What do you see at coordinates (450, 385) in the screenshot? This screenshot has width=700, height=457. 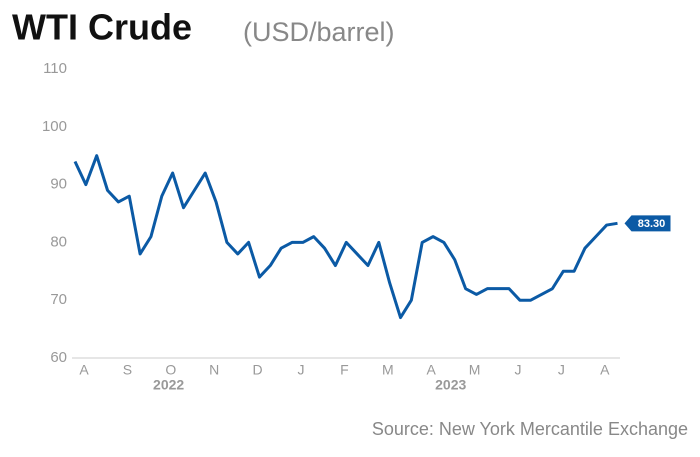 I see `year-label: 2023` at bounding box center [450, 385].